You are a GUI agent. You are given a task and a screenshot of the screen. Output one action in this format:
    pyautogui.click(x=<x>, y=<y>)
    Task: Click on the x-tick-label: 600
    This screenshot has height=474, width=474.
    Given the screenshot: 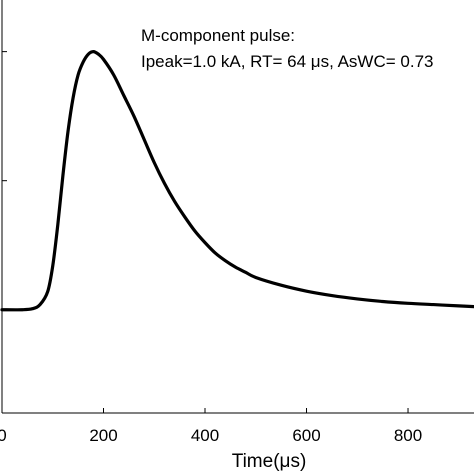 What is the action you would take?
    pyautogui.click(x=306, y=435)
    